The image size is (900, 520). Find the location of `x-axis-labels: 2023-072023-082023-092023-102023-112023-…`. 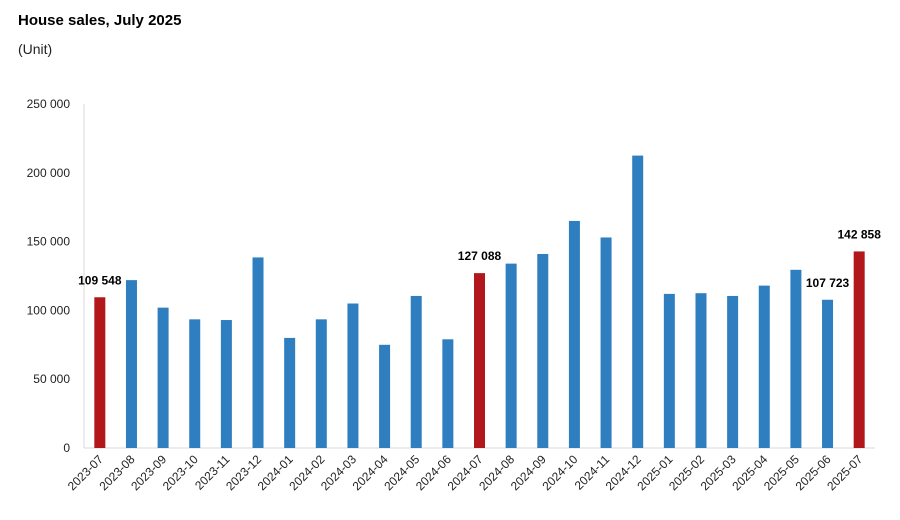

x-axis-labels: 2023-072023-082023-092023-102023-112023-… is located at coordinates (465, 472).